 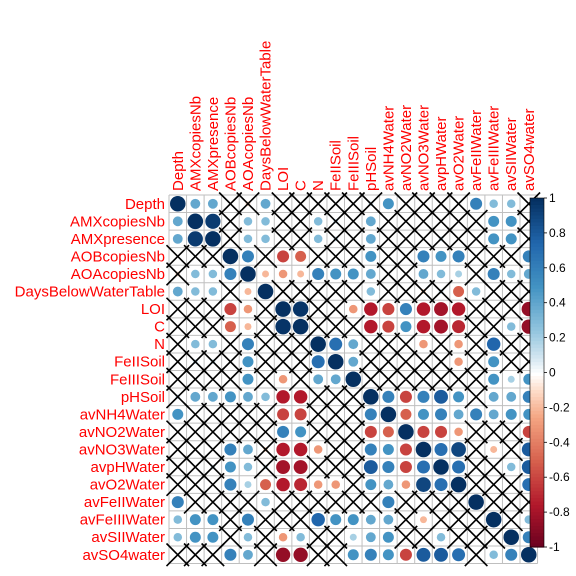 What do you see at coordinates (458, 449) in the screenshot?
I see `corr-circle-avNO3Water-avO2Water` at bounding box center [458, 449].